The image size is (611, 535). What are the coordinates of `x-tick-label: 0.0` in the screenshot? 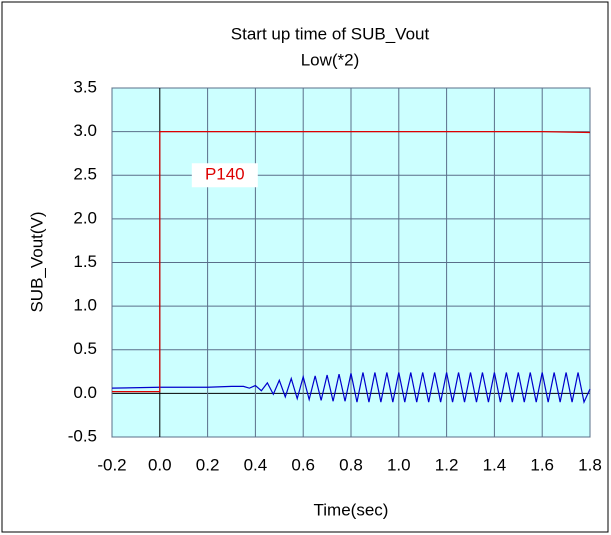 It's located at (160, 464).